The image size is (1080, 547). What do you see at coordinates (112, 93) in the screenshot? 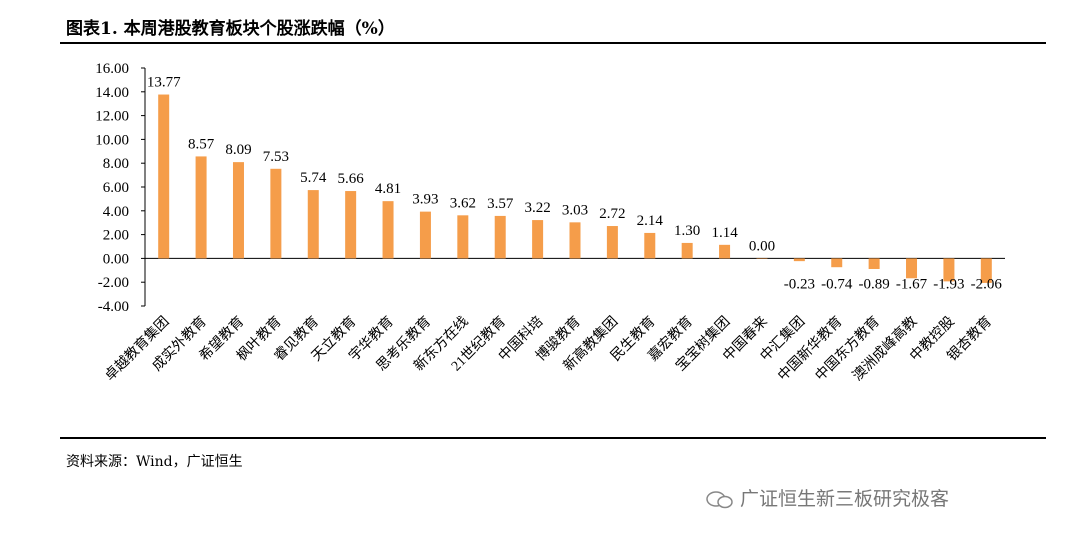
I see `y-tick-label: 14.00` at bounding box center [112, 93].